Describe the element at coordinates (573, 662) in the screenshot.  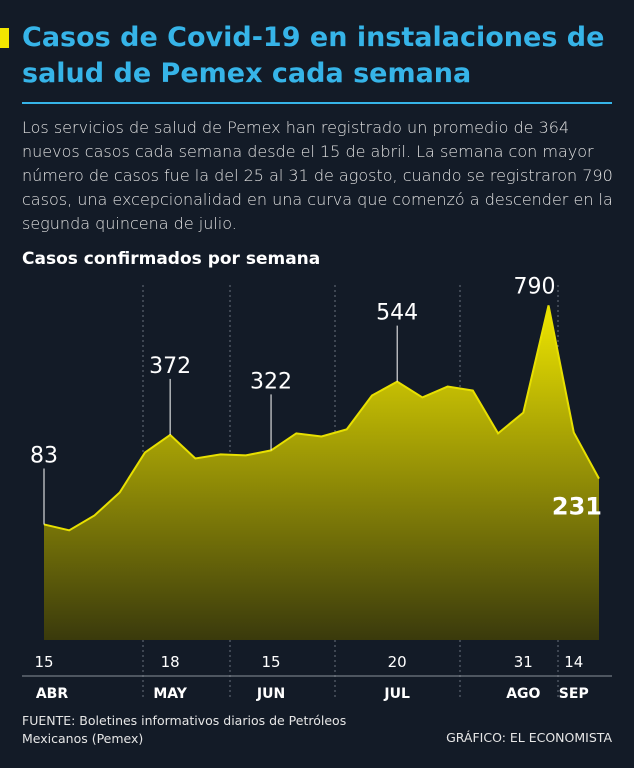
I see `x-tick-label: 14` at that location.